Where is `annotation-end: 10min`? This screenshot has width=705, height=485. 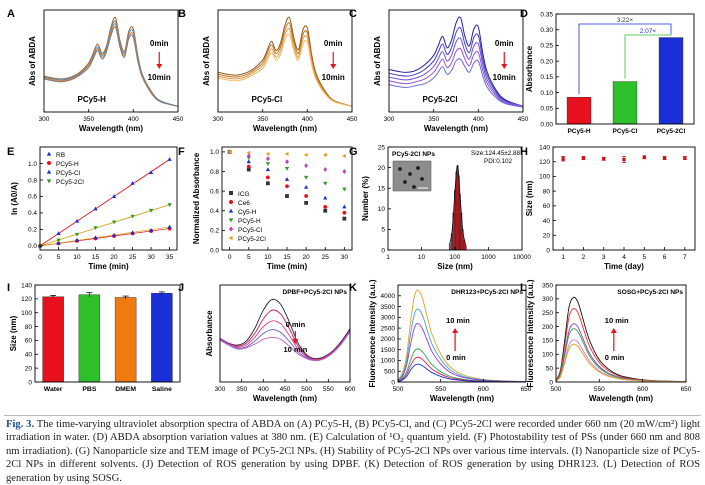 annotation-end: 10min is located at coordinates (333, 77).